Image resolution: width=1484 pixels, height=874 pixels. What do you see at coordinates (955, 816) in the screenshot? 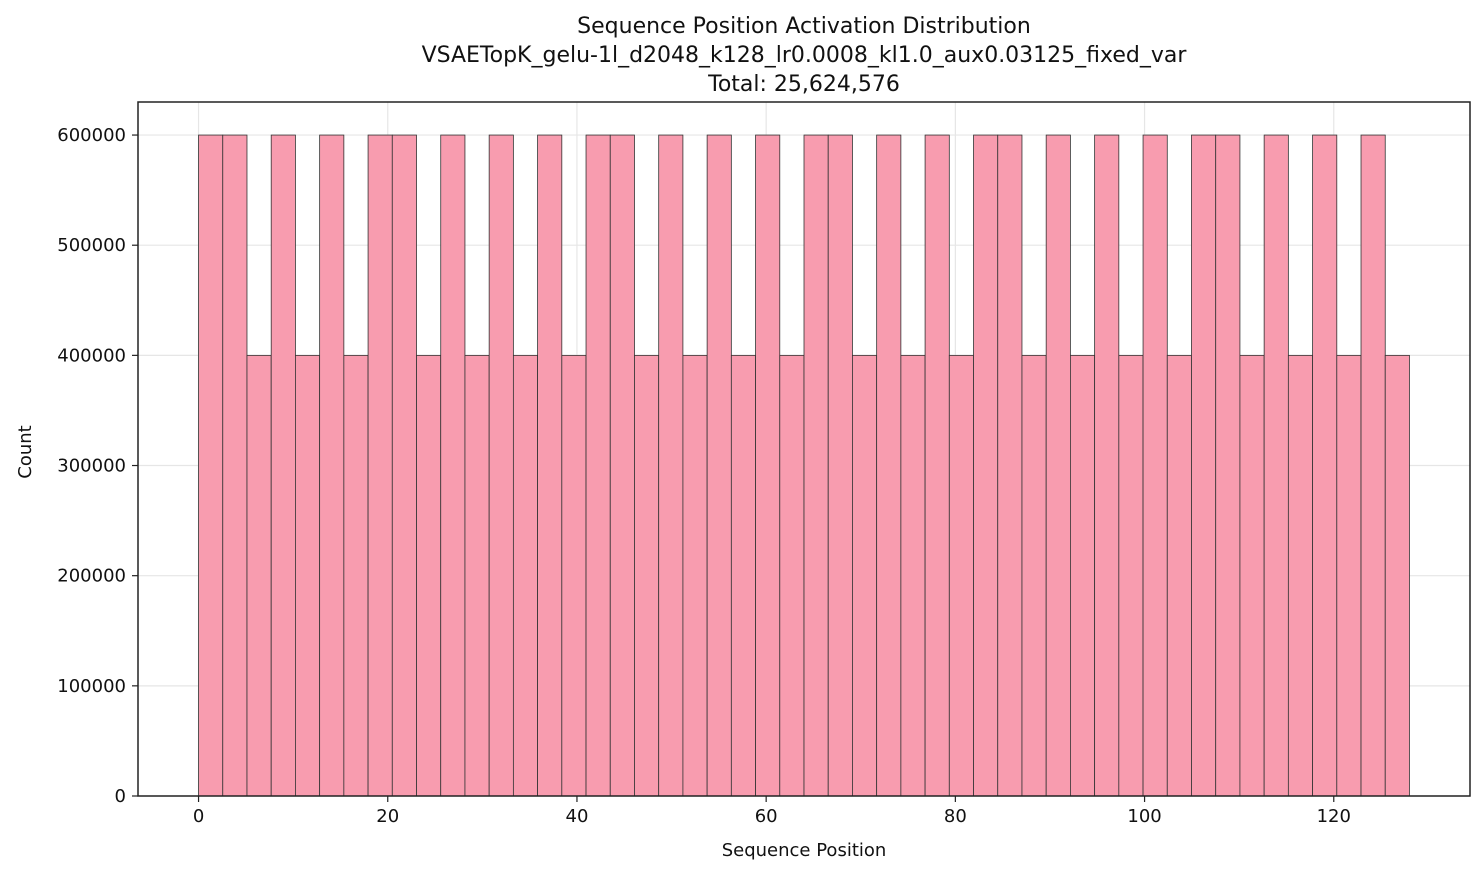
I see `x-tick-label: 80` at bounding box center [955, 816].